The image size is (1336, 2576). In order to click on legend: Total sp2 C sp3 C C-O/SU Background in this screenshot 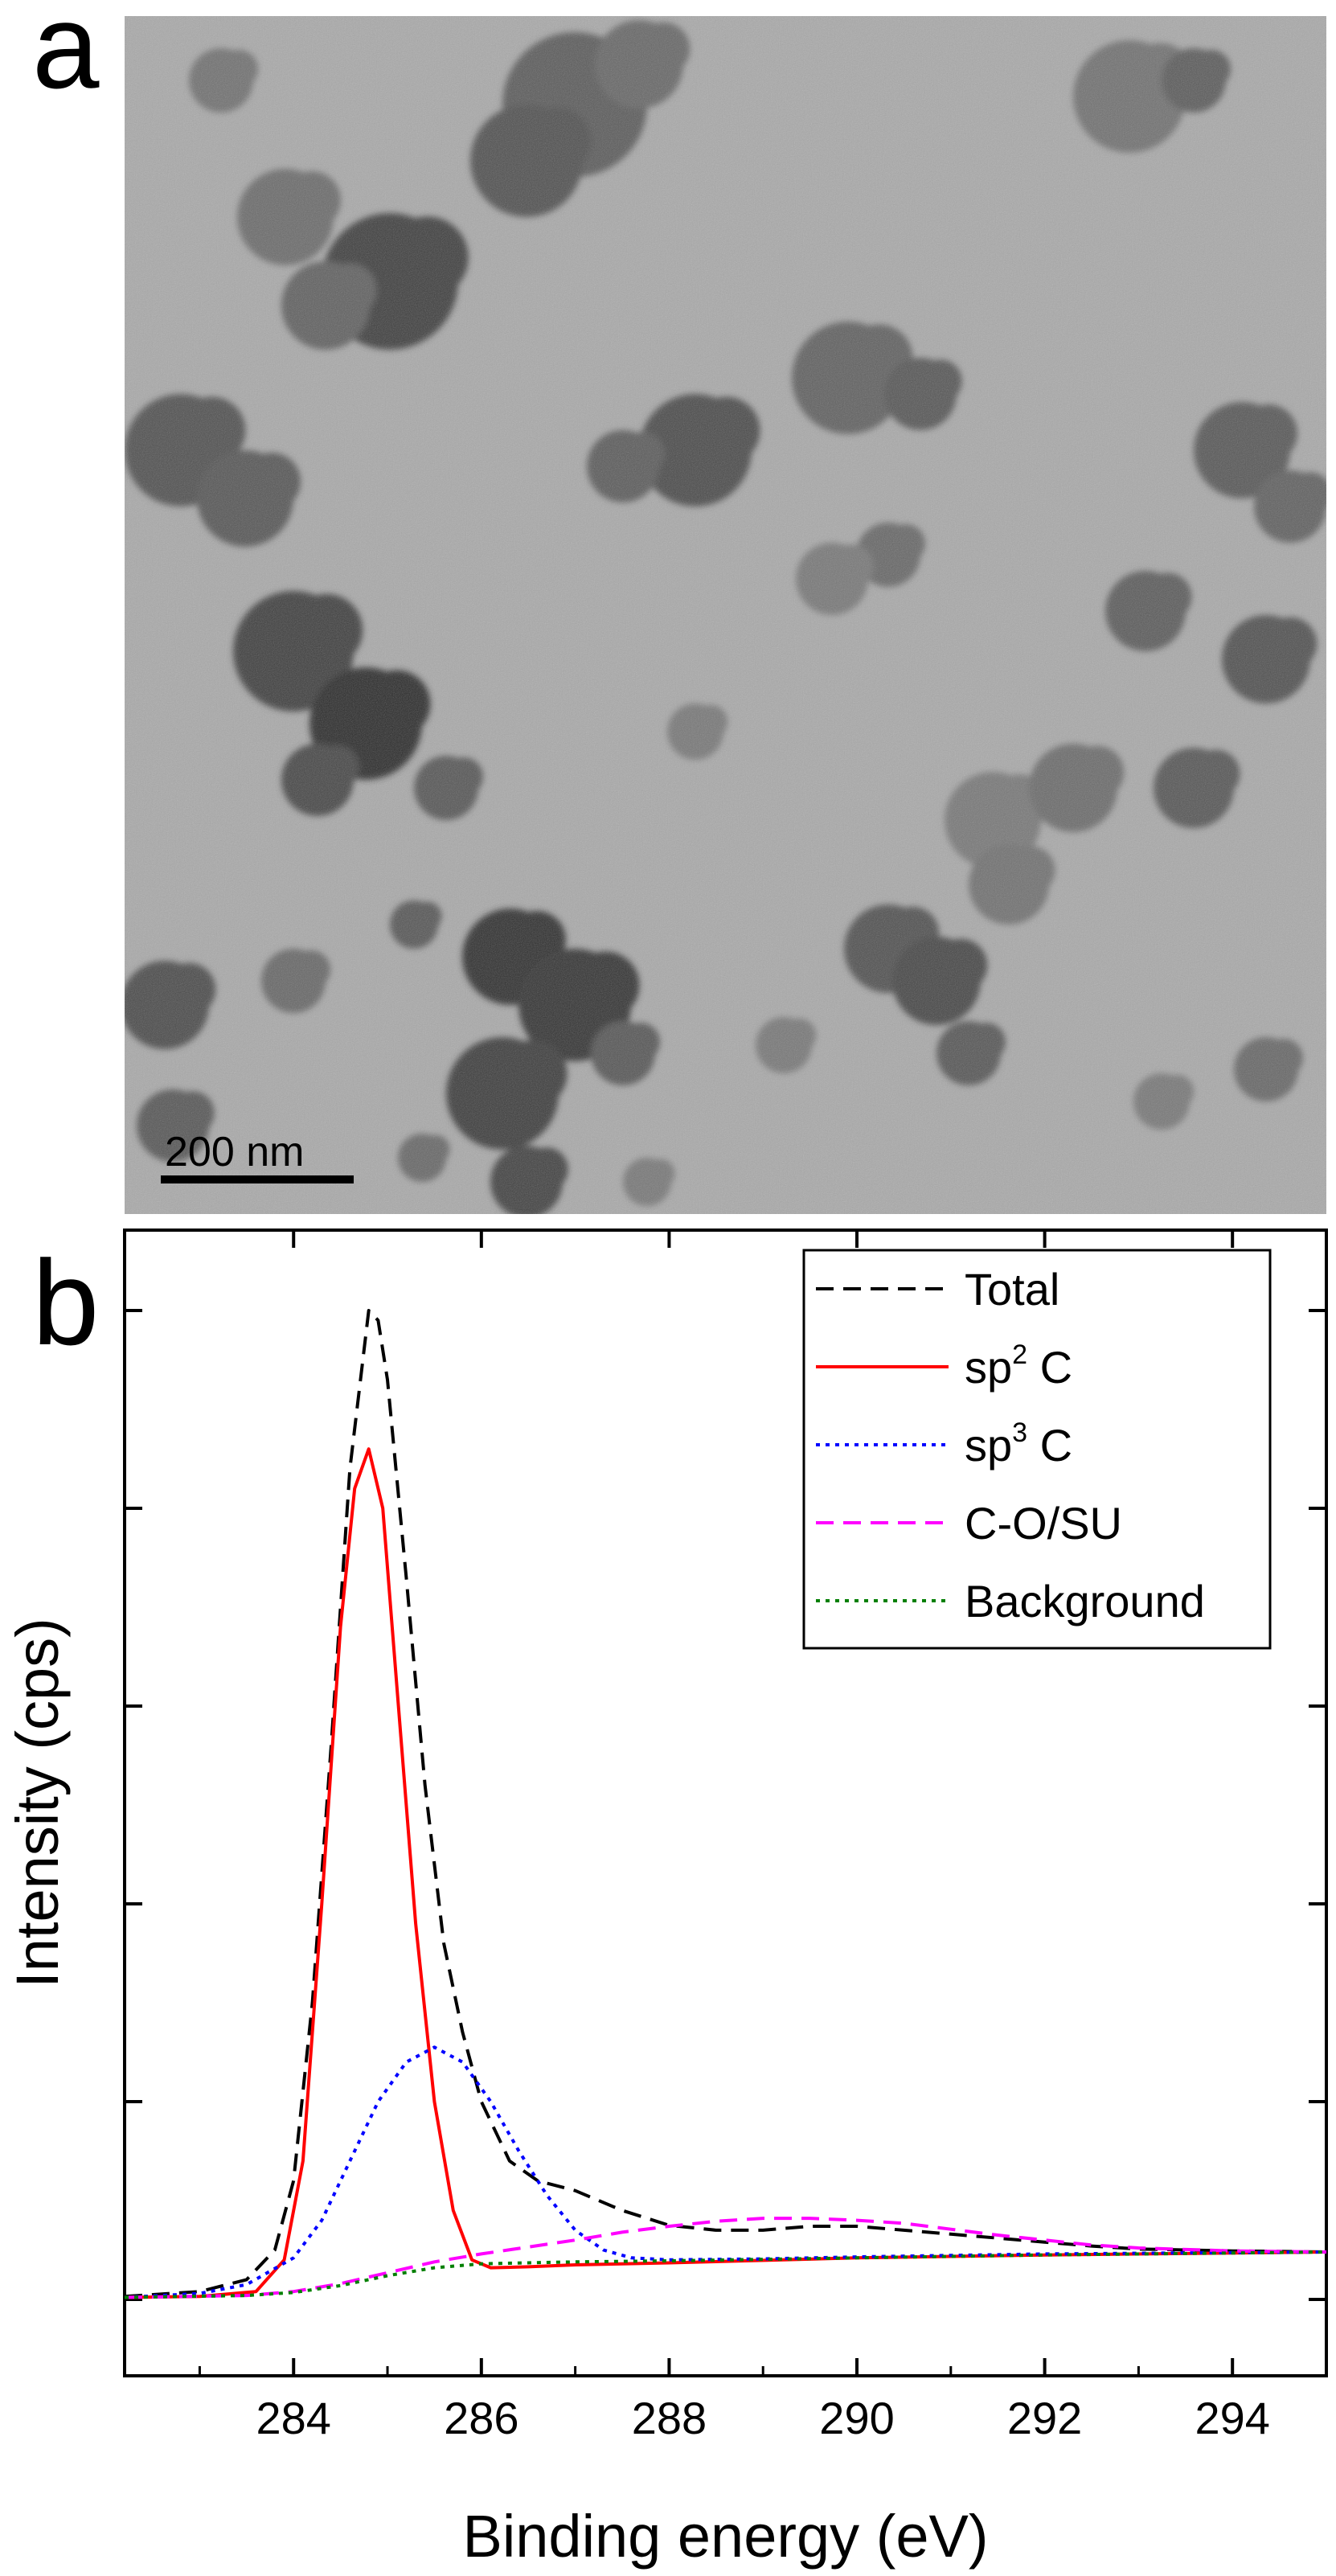, I will do `click(1037, 1449)`.